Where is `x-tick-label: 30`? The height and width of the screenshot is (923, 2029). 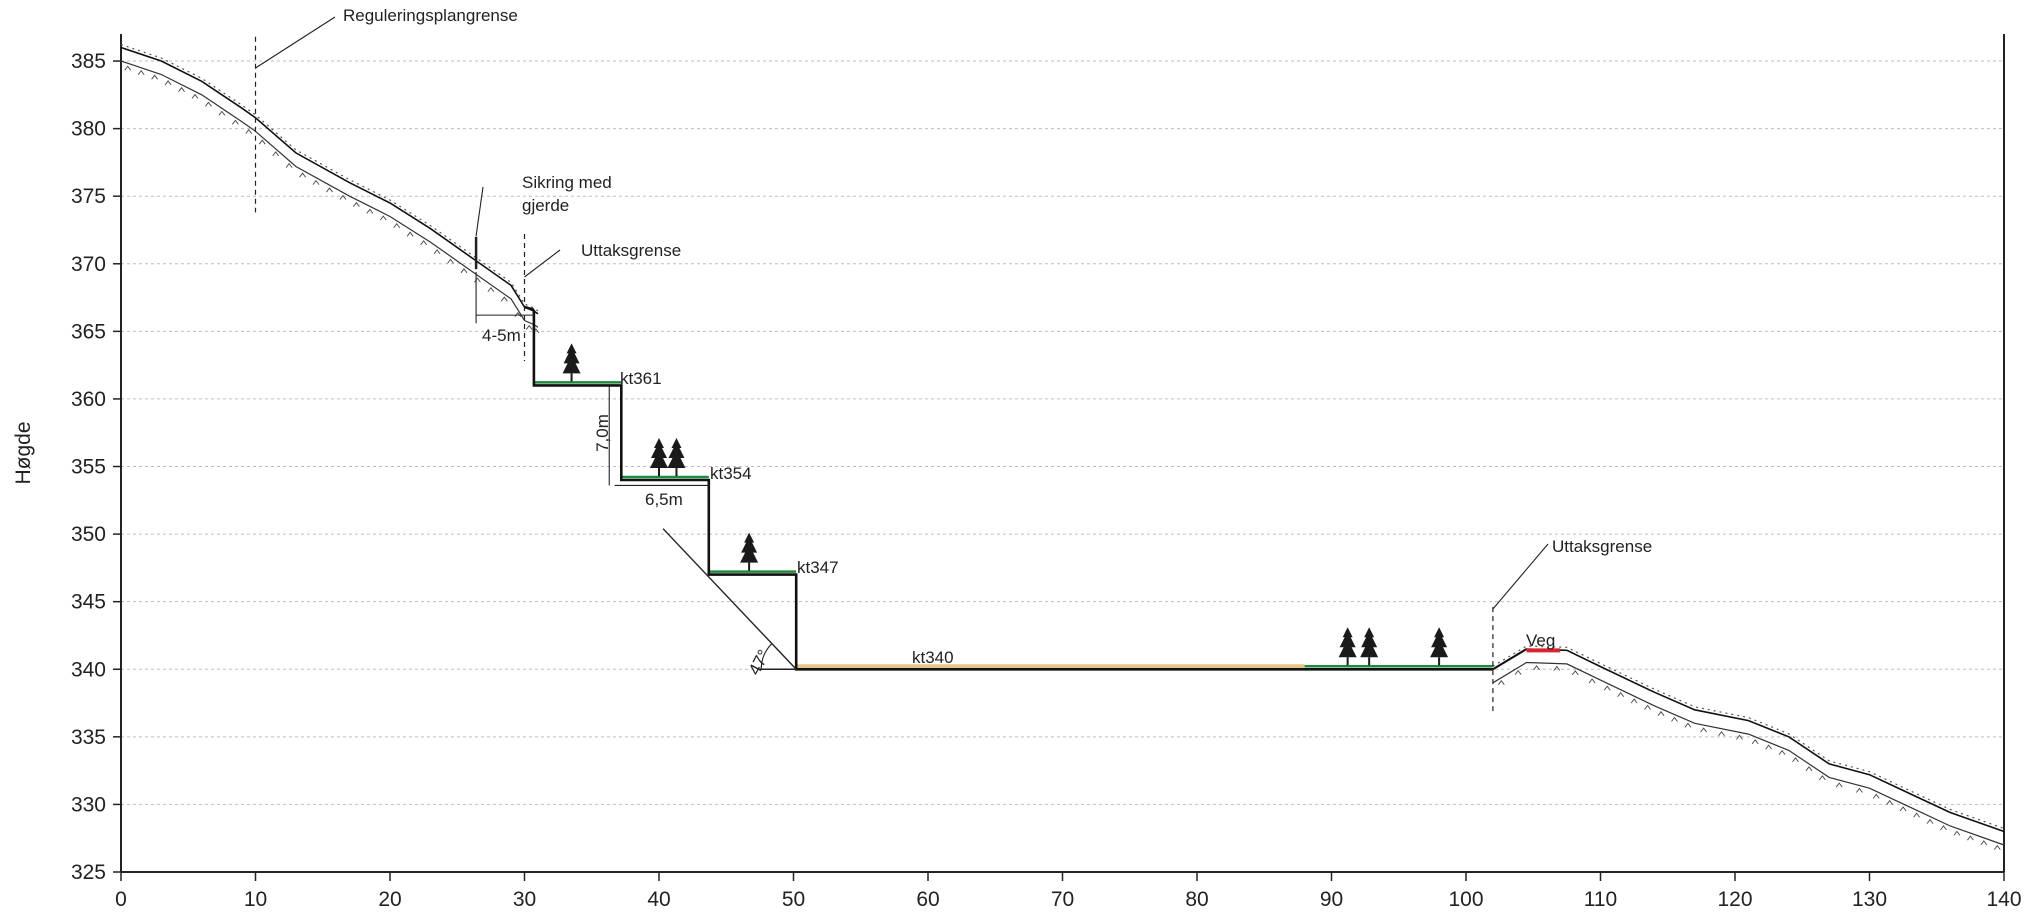 x-tick-label: 30 is located at coordinates (524, 899).